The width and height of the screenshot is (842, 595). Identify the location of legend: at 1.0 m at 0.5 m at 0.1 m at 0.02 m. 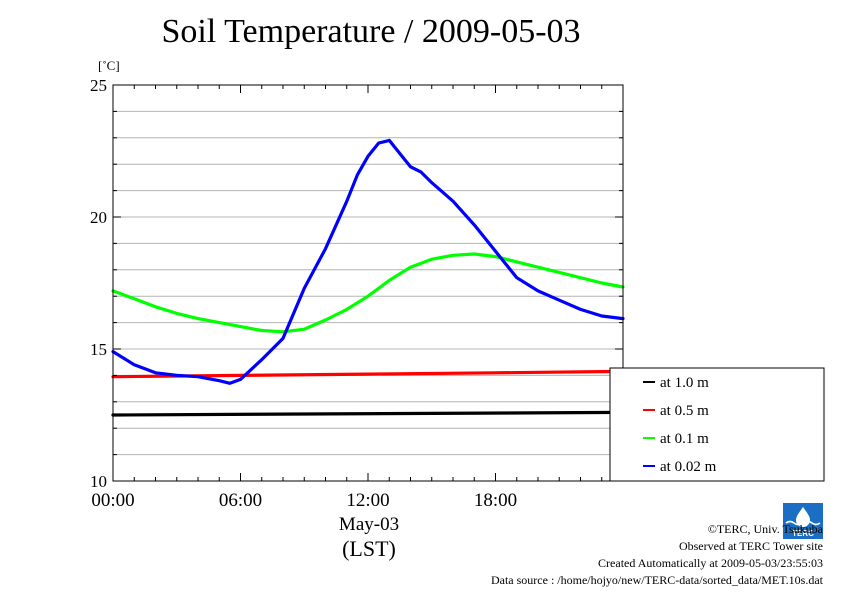
(717, 424).